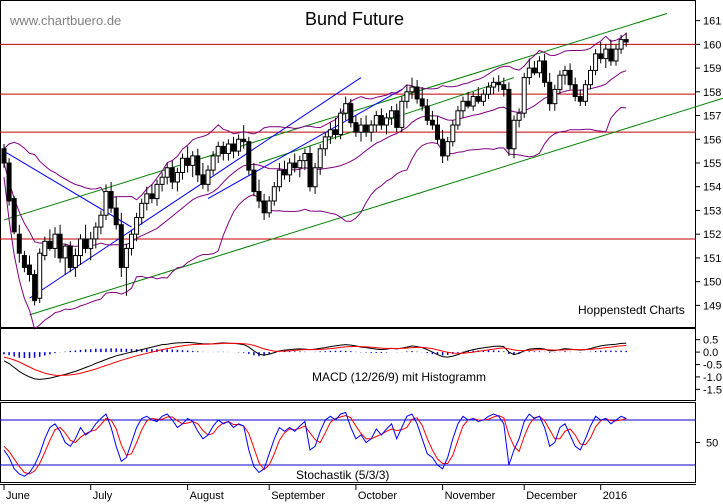  I want to click on price-tick-label: 159, so click(712, 69).